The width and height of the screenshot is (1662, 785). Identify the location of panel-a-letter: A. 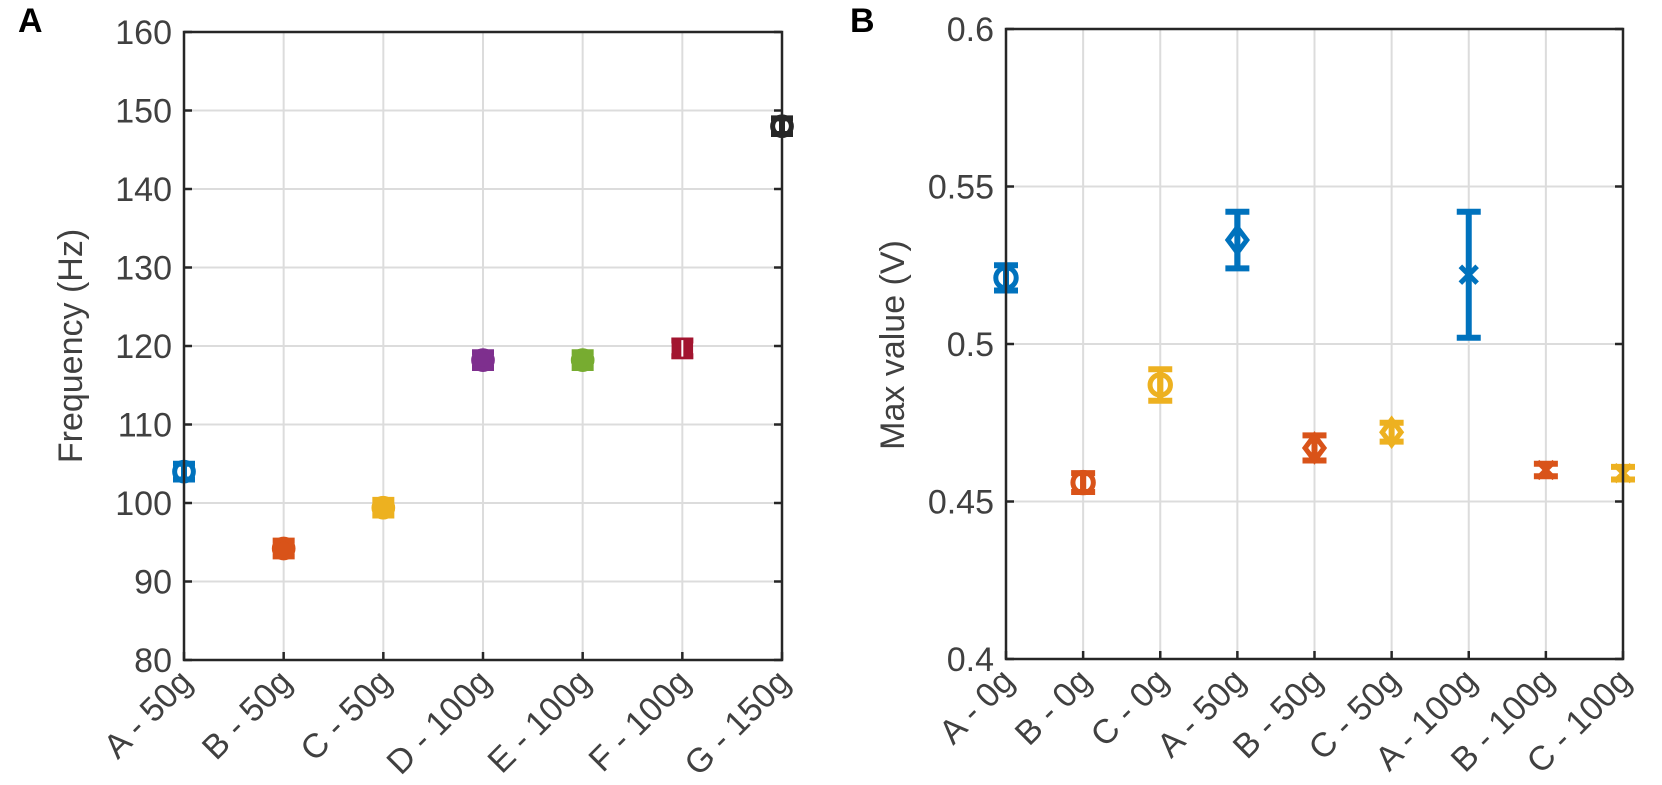
(30, 21).